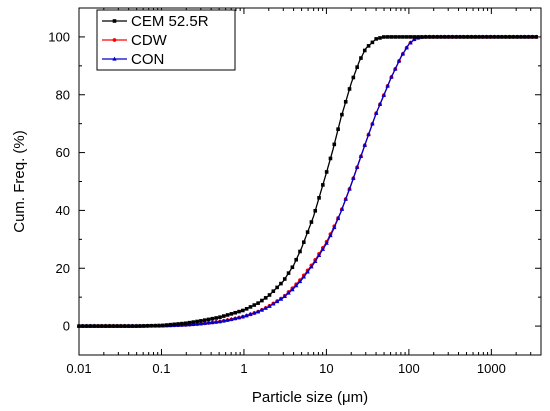 This screenshot has height=411, width=550. I want to click on legend-item: CDW, so click(135, 40).